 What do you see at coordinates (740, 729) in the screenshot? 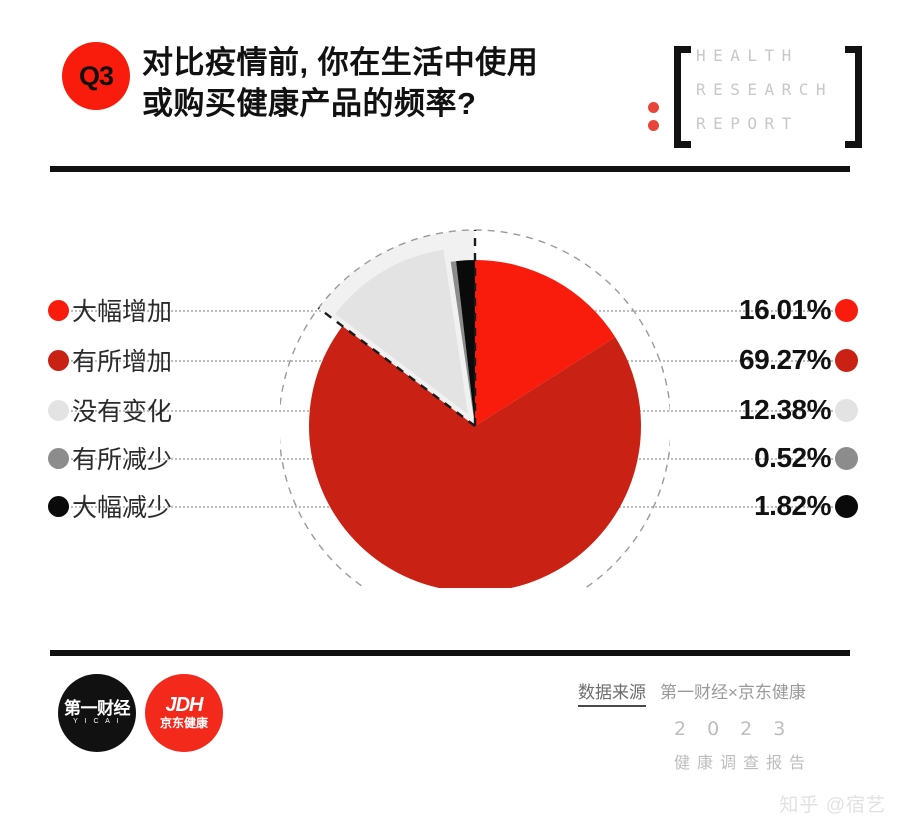
I see `report-year: 2023` at bounding box center [740, 729].